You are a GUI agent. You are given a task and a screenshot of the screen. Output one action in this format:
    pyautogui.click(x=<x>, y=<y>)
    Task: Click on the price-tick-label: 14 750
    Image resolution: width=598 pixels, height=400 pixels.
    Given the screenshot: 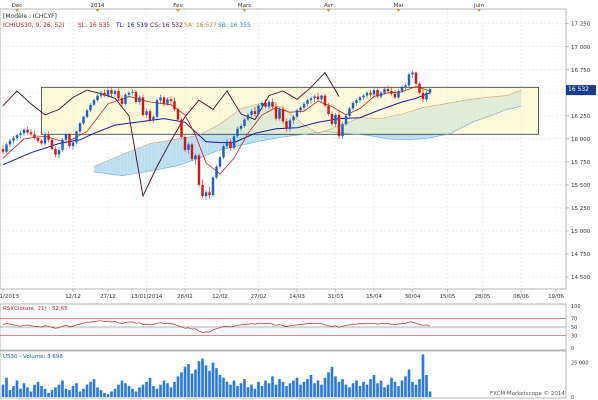 What is the action you would take?
    pyautogui.click(x=581, y=255)
    